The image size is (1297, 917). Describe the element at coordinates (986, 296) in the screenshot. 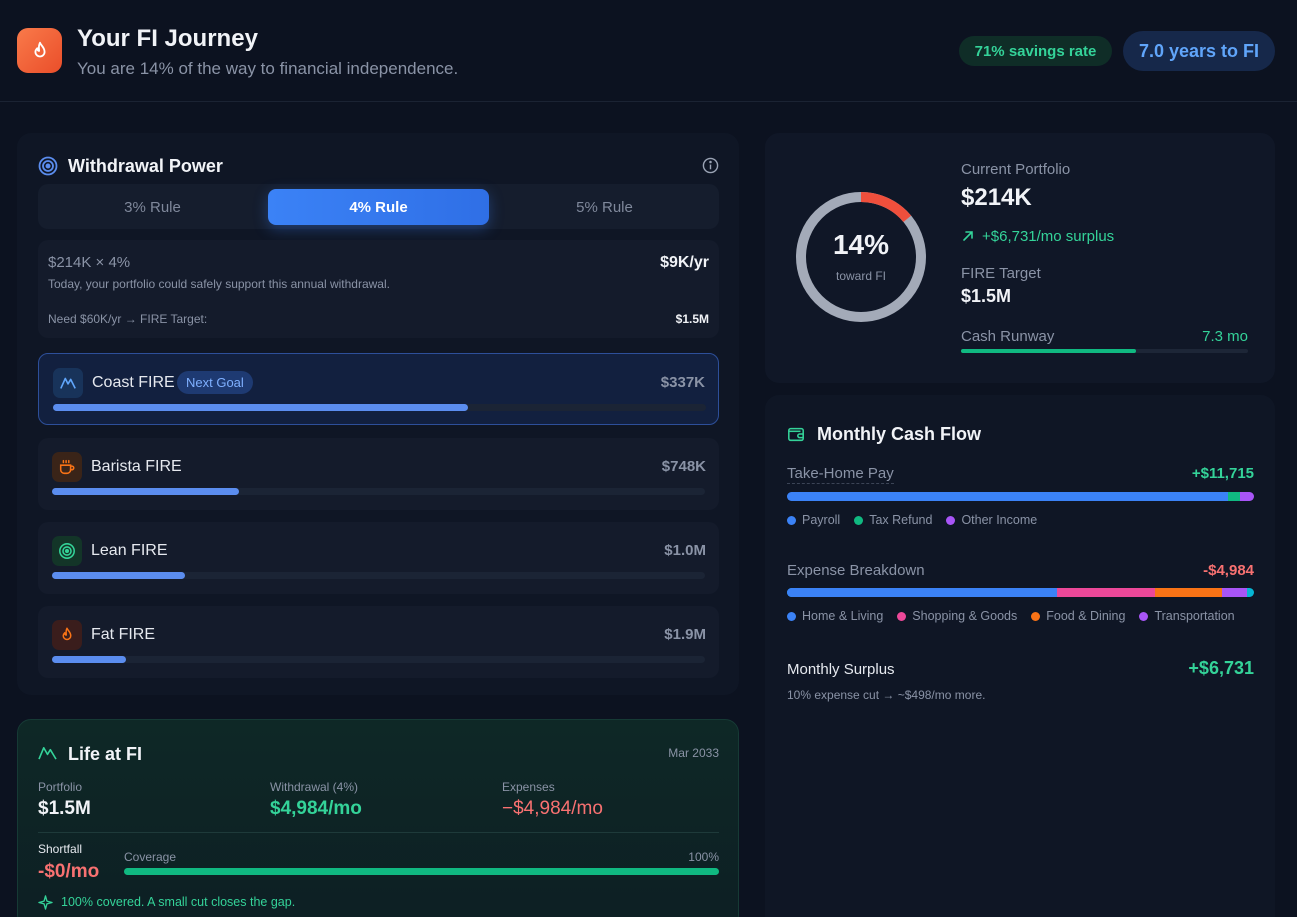

I see `fire-target-value: $1.5M` at that location.